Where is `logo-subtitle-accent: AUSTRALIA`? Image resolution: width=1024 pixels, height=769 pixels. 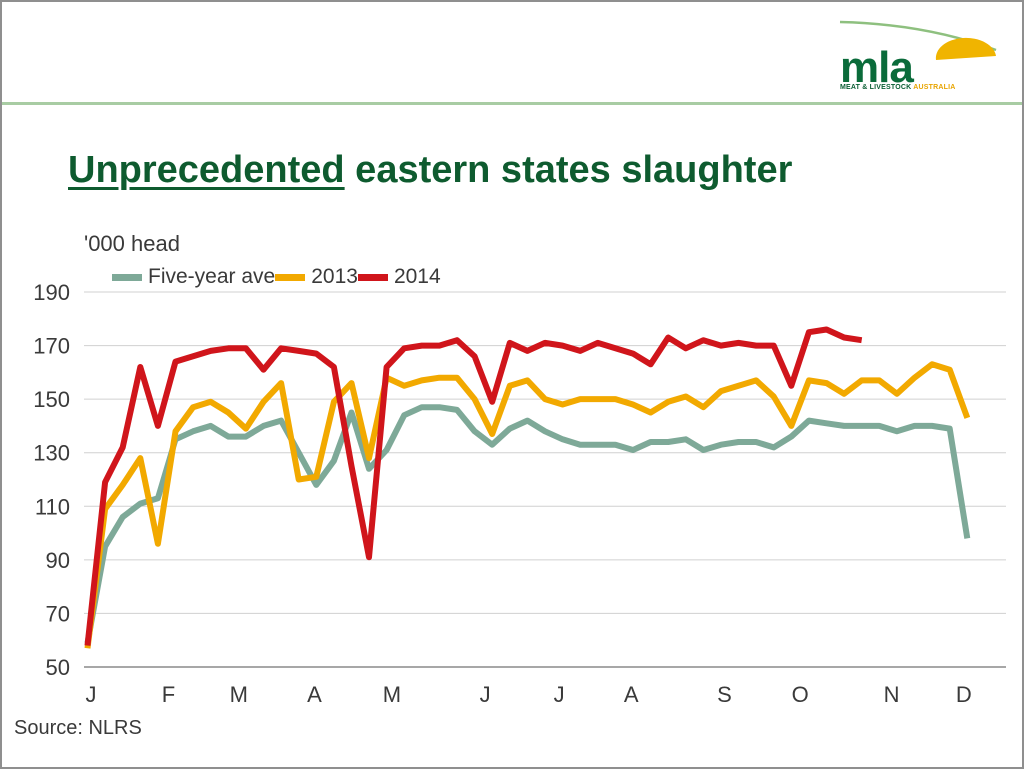 logo-subtitle-accent: AUSTRALIA is located at coordinates (934, 87).